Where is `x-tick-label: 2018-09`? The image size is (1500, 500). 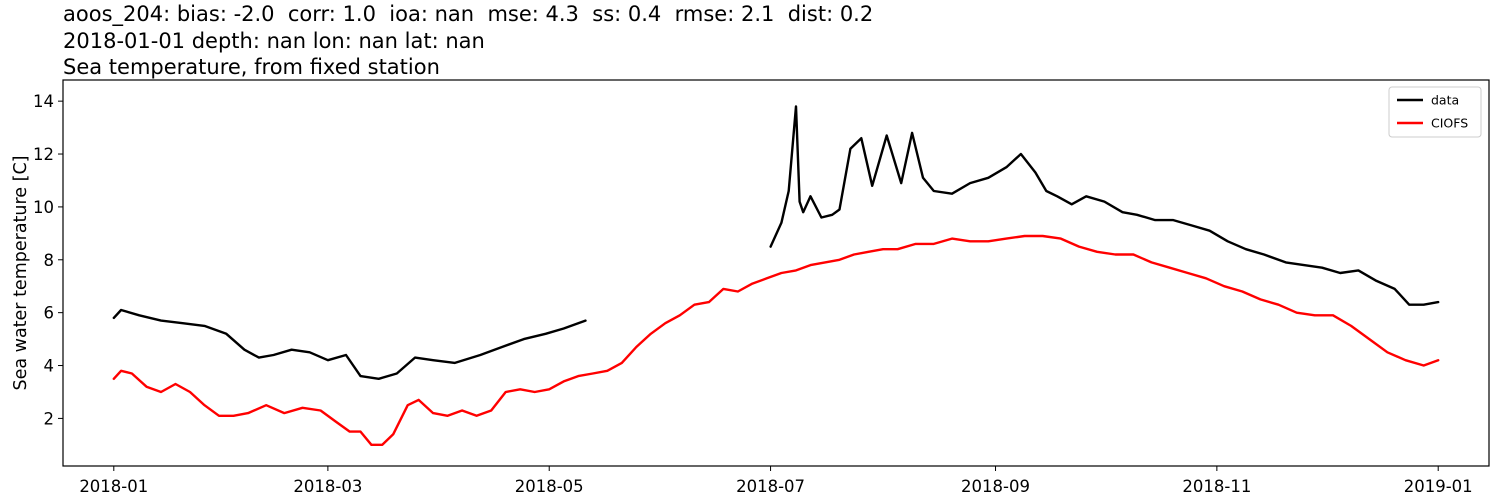 x-tick-label: 2018-09 is located at coordinates (995, 486).